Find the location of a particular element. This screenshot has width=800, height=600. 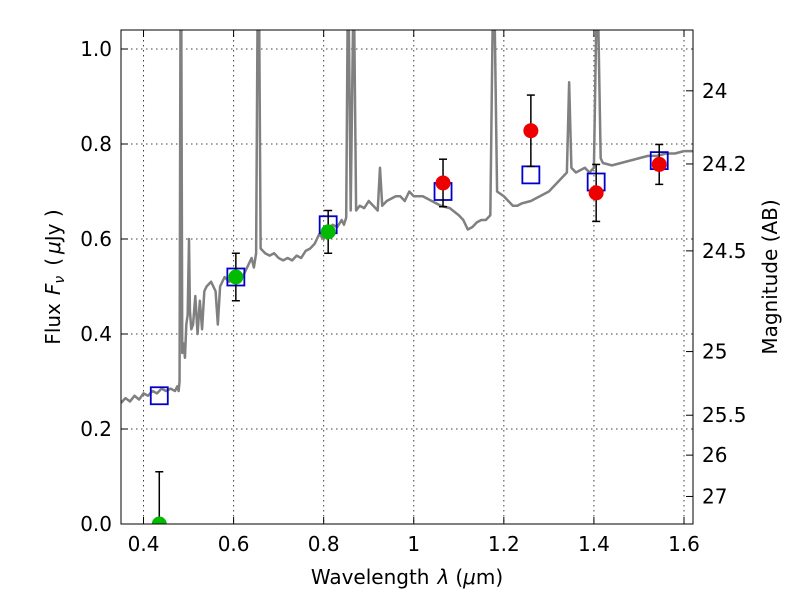

y-tick-label: 0.2 is located at coordinates (96, 429).